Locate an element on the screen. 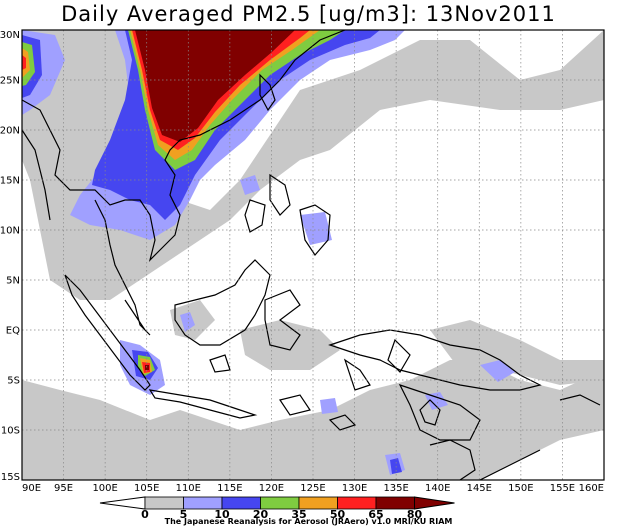 The image size is (617, 529). colorbar-level-label: 35 is located at coordinates (298, 514).